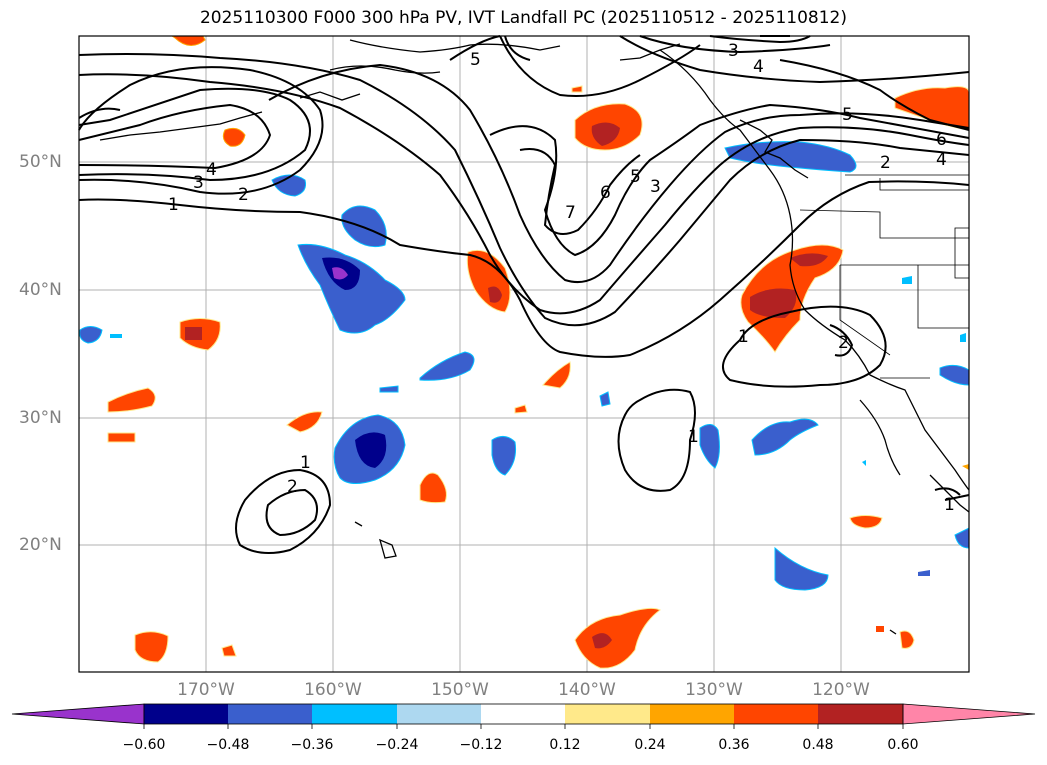 The height and width of the screenshot is (765, 1047). Describe the element at coordinates (40, 545) in the screenshot. I see `lat-label: 20°N` at that location.